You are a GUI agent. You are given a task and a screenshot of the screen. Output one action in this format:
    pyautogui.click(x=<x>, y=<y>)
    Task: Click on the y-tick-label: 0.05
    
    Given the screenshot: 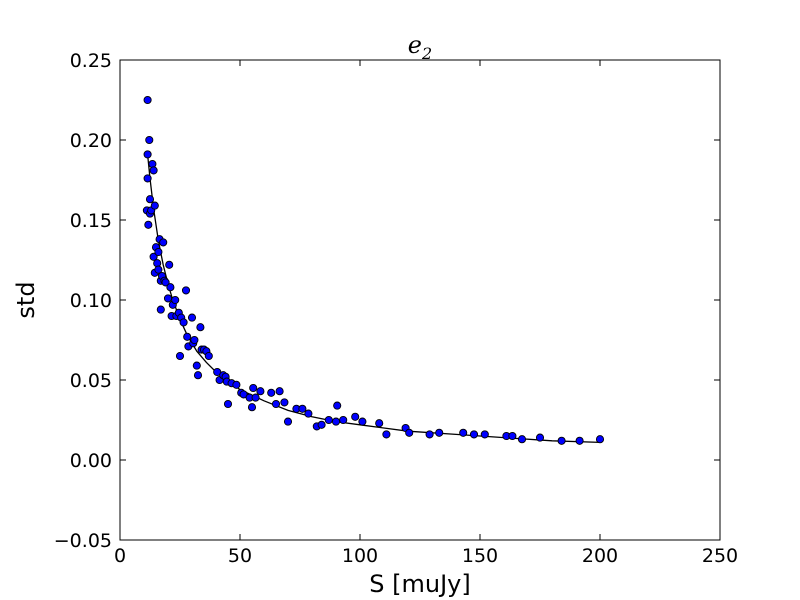 What is the action you would take?
    pyautogui.click(x=91, y=381)
    